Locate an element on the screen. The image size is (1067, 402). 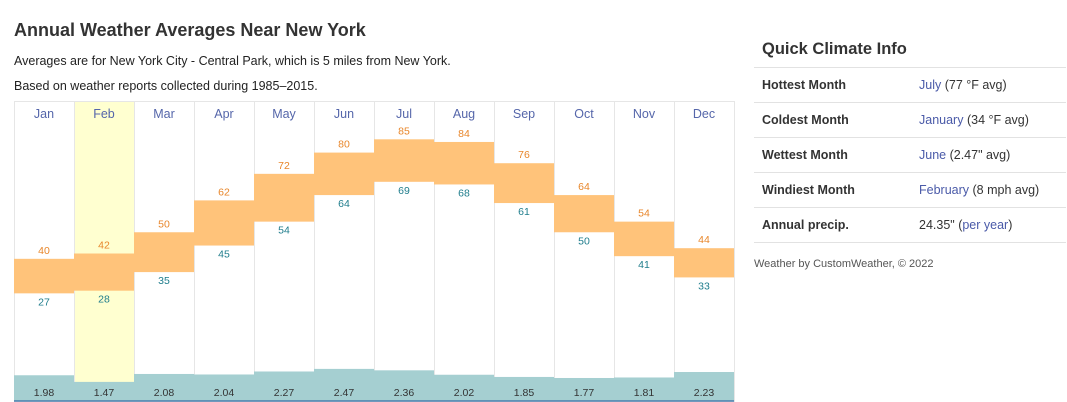
annual-precip-close: ) is located at coordinates (1010, 225).